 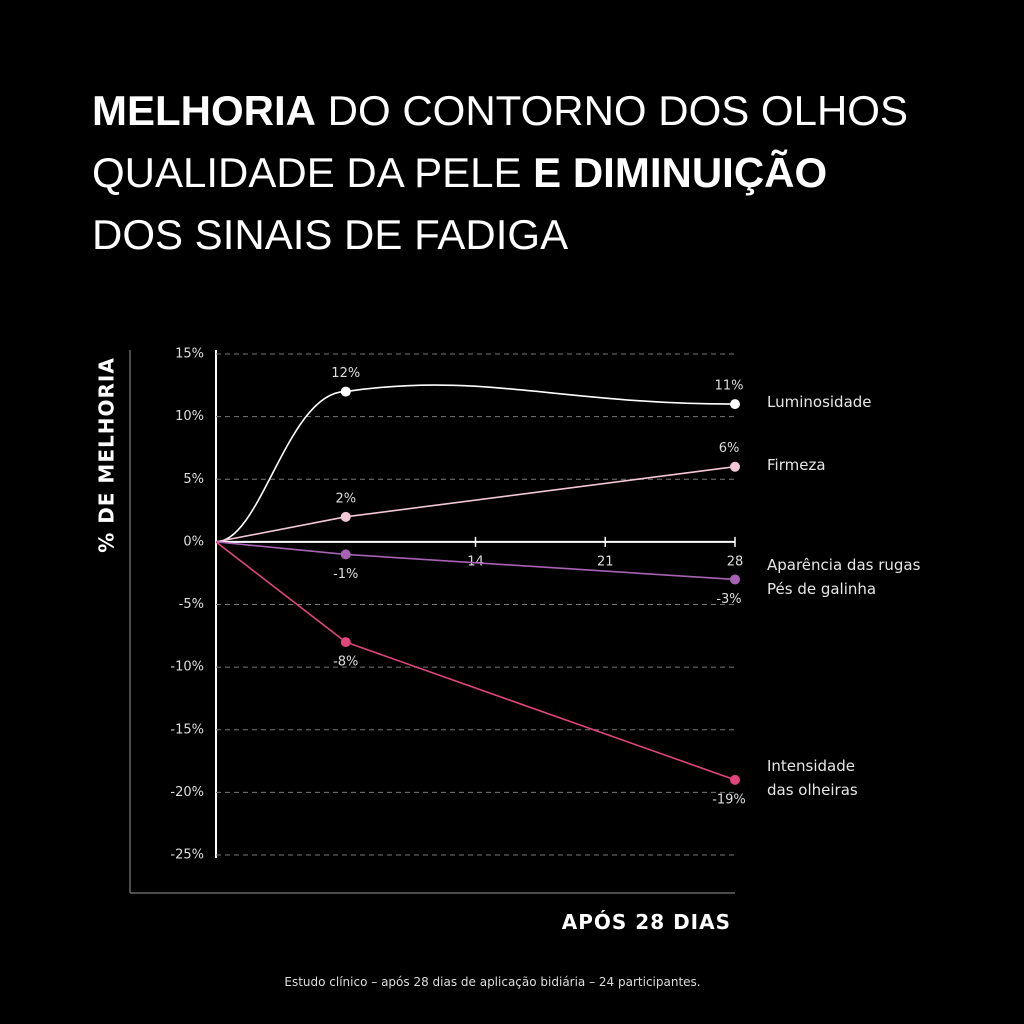 I want to click on title-line: QUALIDADE DA PELE E DIMINUIÇÃO, so click(x=500, y=173).